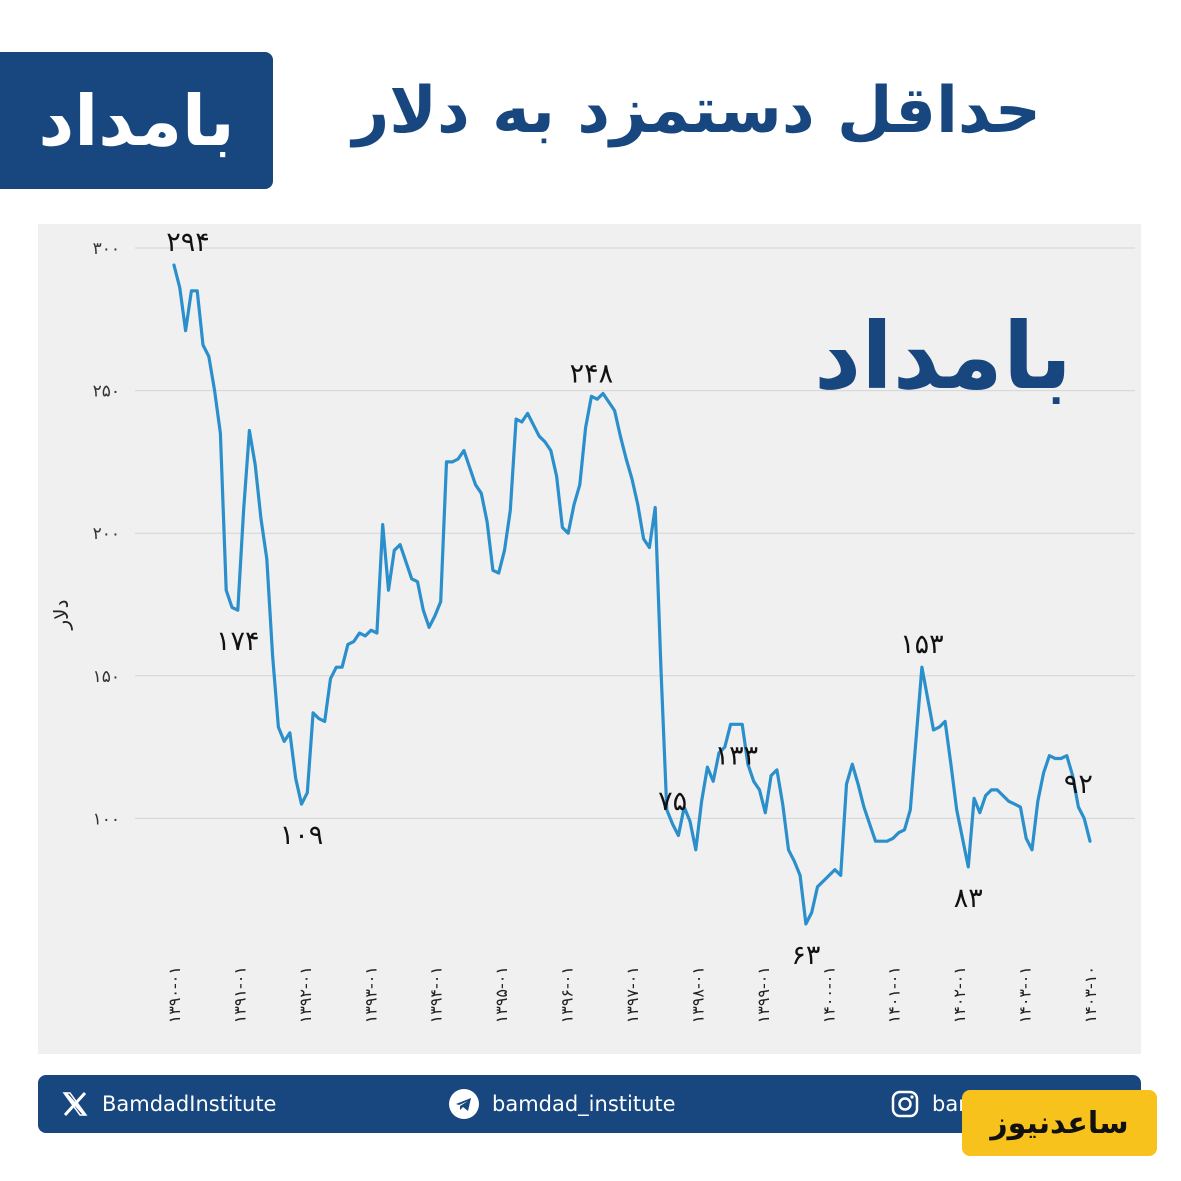  What do you see at coordinates (106, 819) in the screenshot?
I see `y-tick-label: ۱۰۰` at bounding box center [106, 819].